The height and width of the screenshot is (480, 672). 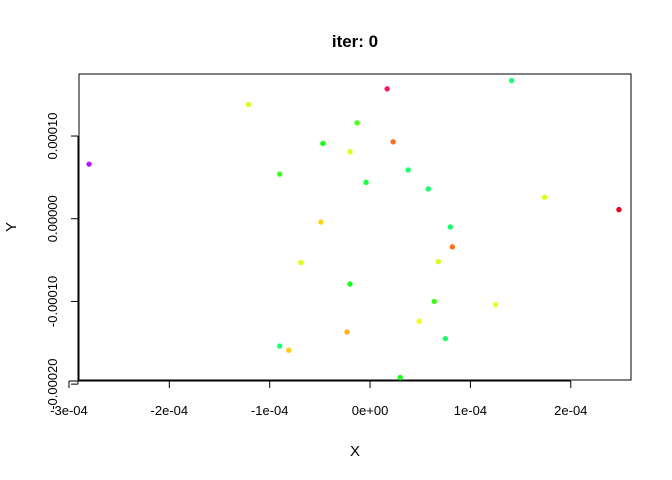 What do you see at coordinates (570, 410) in the screenshot?
I see `x-tick-label: 2e-04` at bounding box center [570, 410].